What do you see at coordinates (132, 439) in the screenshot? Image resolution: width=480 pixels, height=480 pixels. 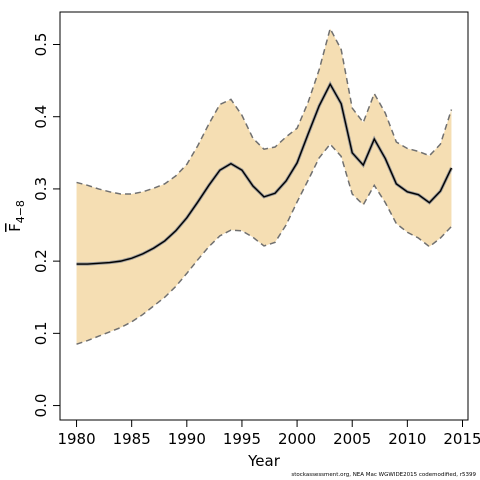 I see `x-tick-label: 1985` at bounding box center [132, 439].